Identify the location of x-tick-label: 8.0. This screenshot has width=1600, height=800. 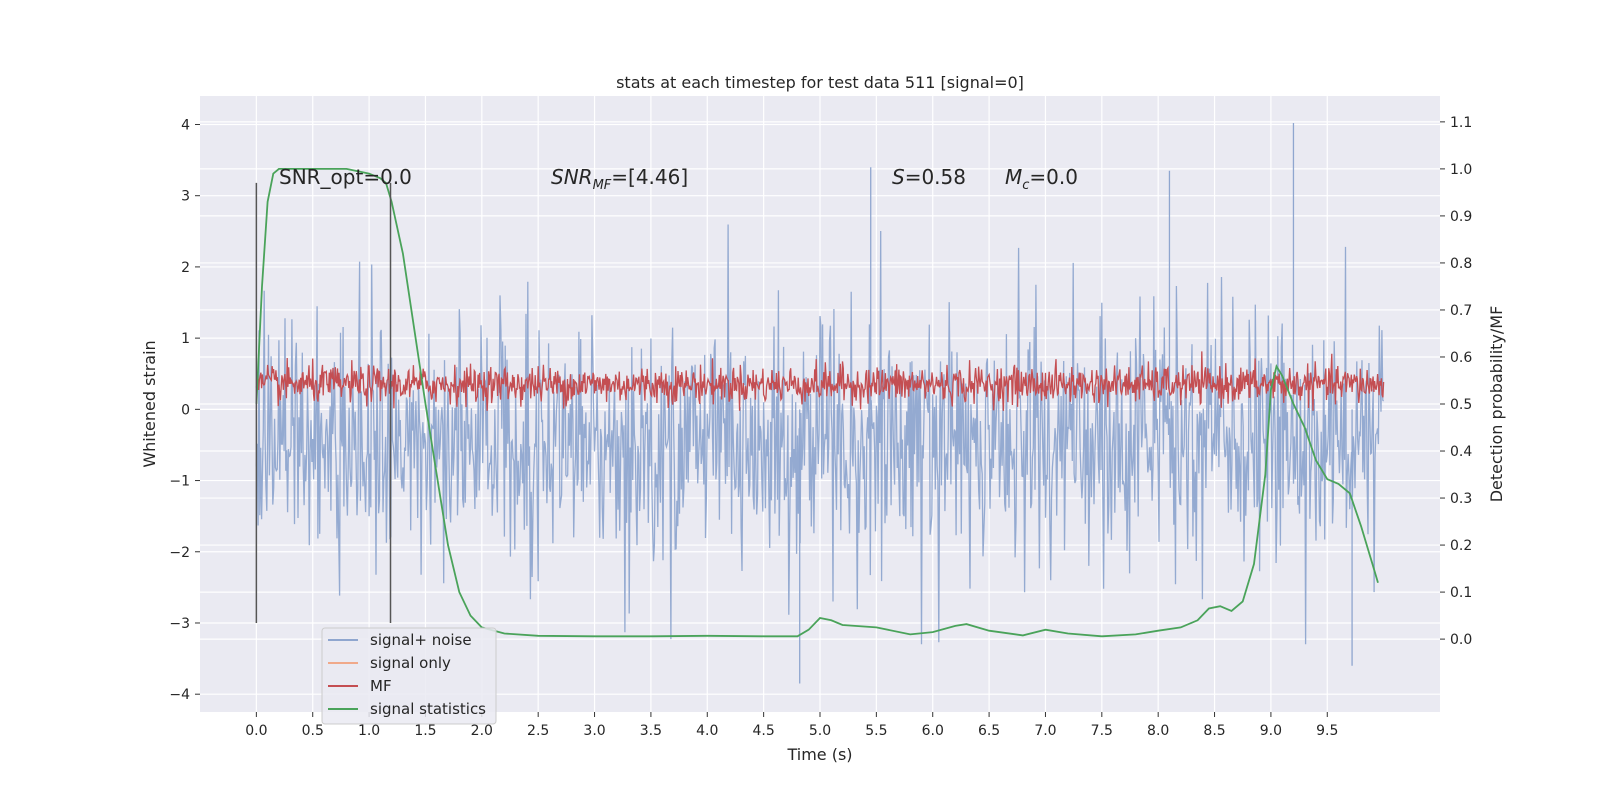
(1158, 731).